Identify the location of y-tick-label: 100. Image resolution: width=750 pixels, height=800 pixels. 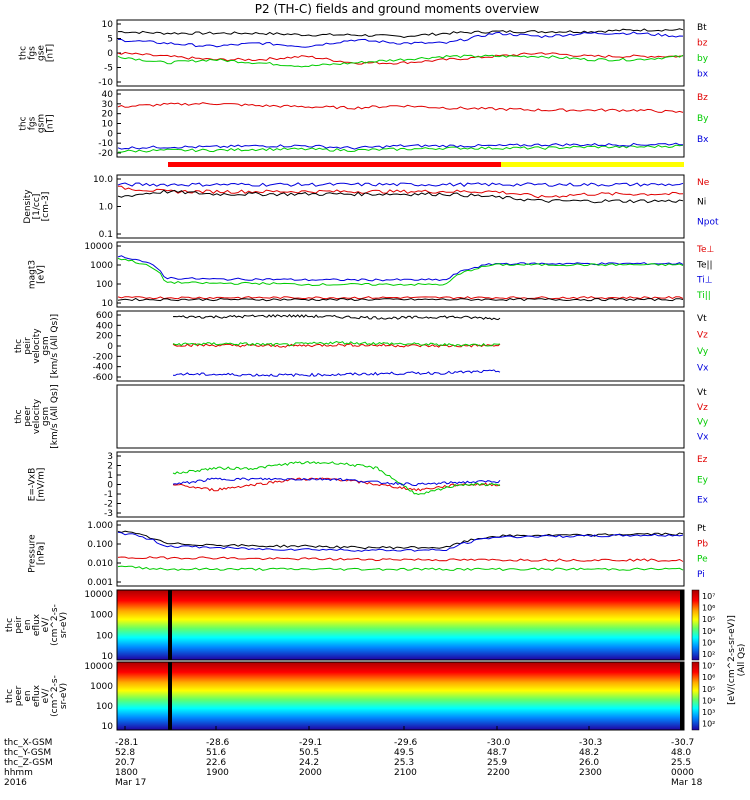
(104, 636).